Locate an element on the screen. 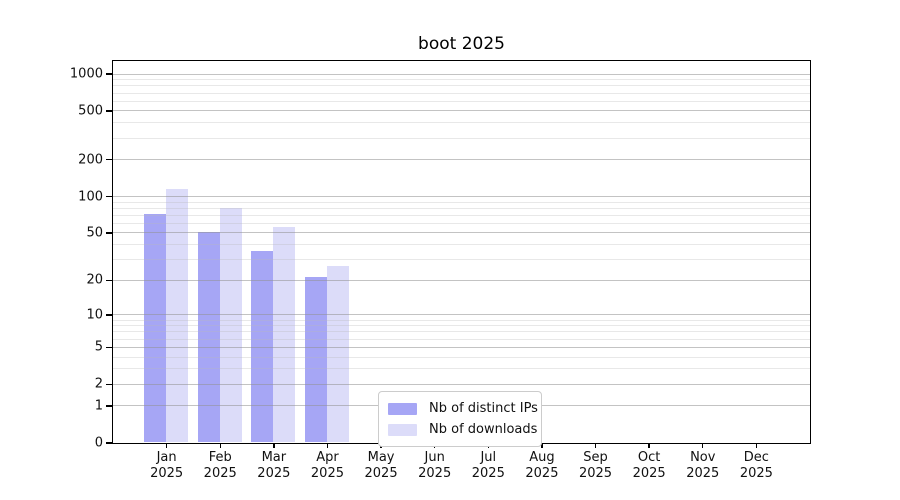  x-tick-month: Aug is located at coordinates (542, 457).